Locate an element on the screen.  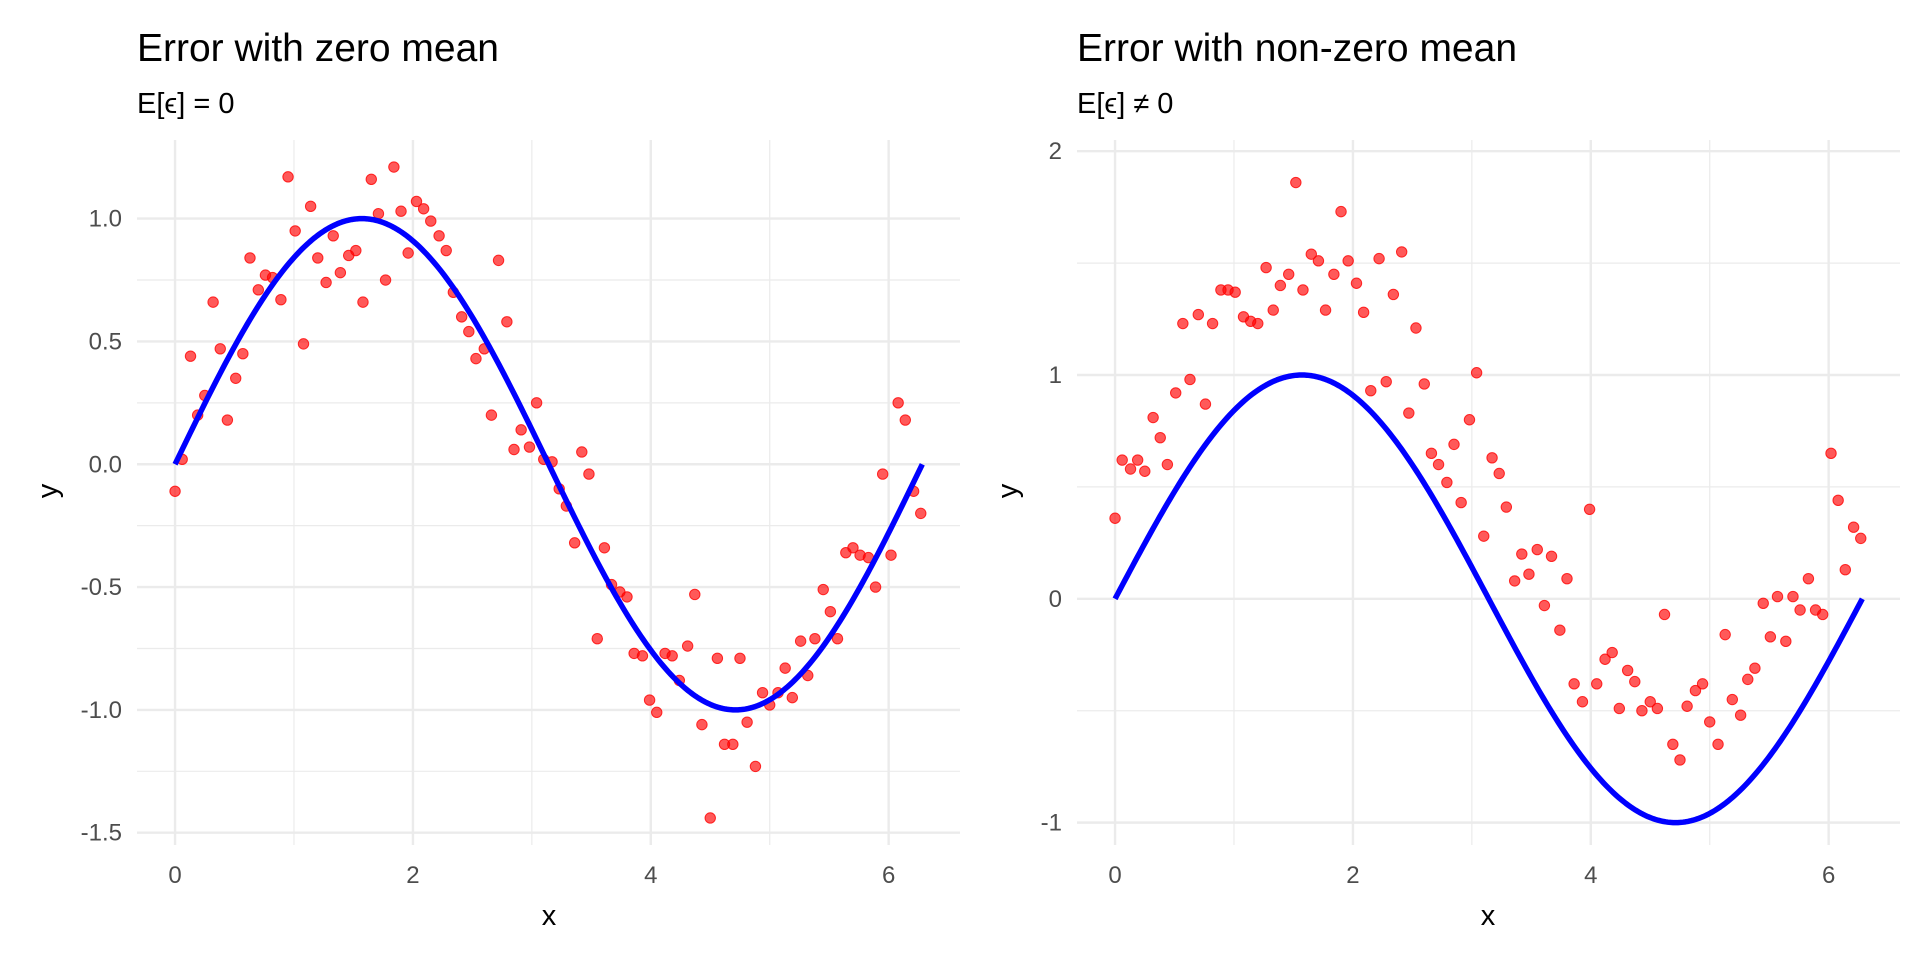
x-tick-label: 0 is located at coordinates (1114, 875).